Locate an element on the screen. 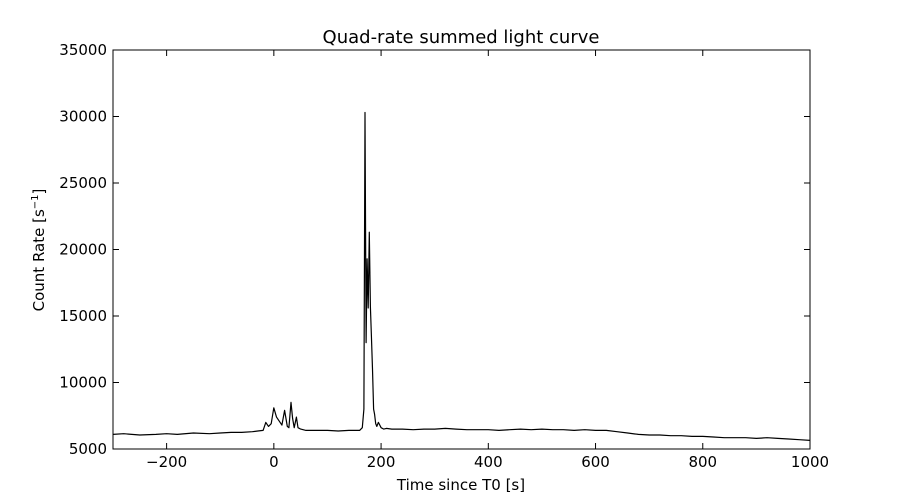 The height and width of the screenshot is (500, 900). y-axis-label: Count Rate [s−1] is located at coordinates (39, 250).